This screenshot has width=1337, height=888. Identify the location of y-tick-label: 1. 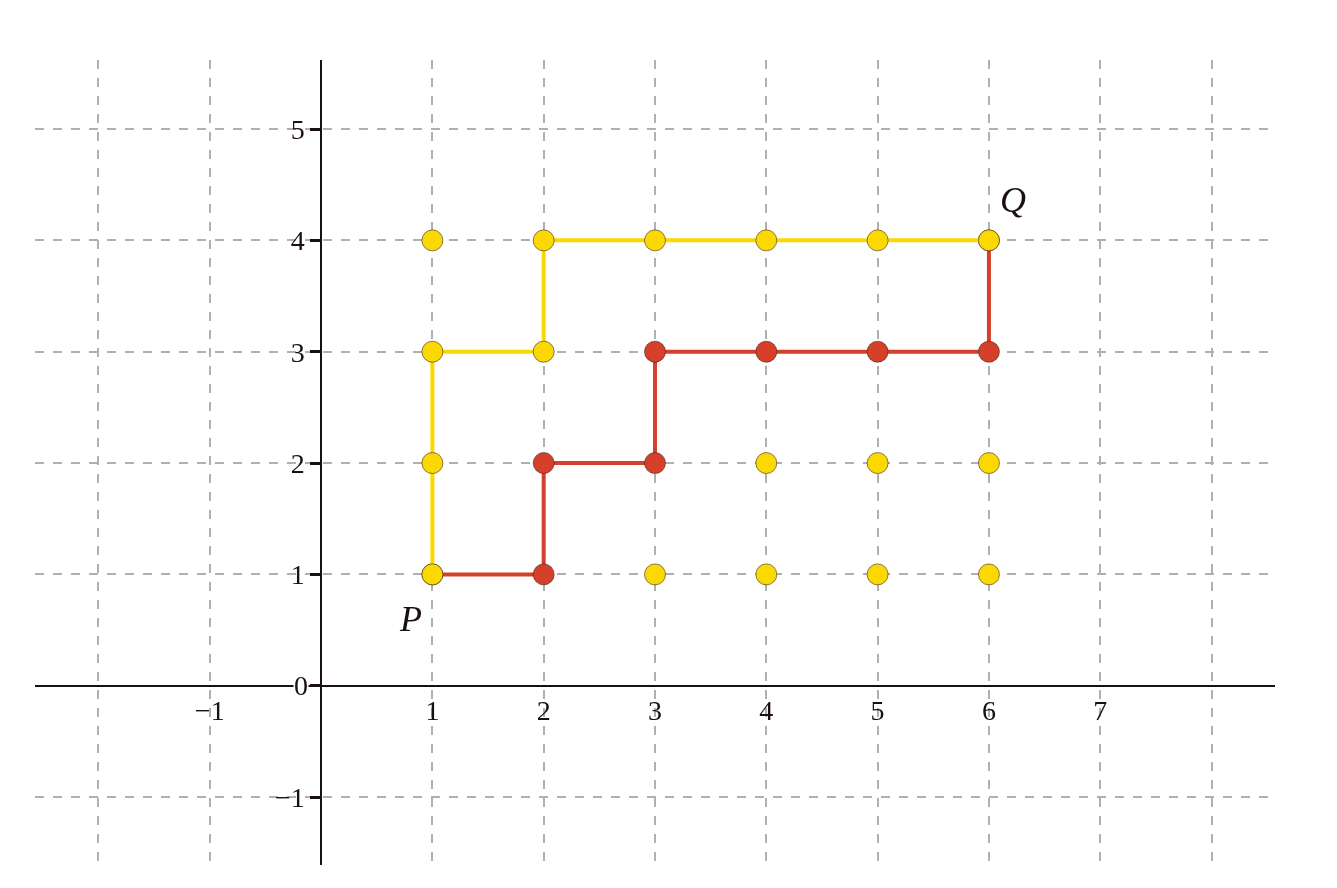
(297, 575).